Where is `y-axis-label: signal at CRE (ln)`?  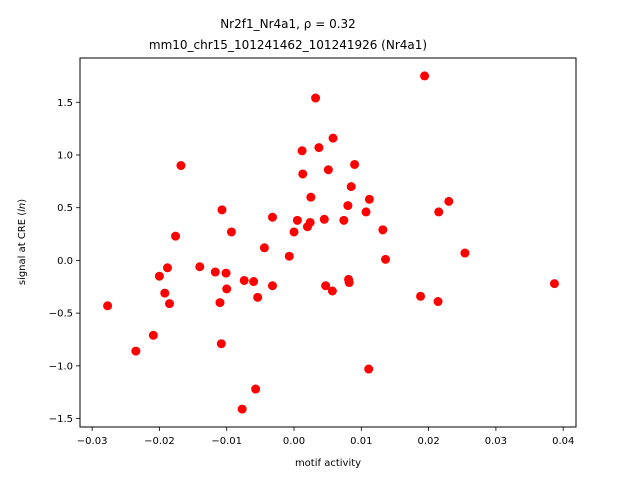 y-axis-label: signal at CRE (ln) is located at coordinates (22, 242).